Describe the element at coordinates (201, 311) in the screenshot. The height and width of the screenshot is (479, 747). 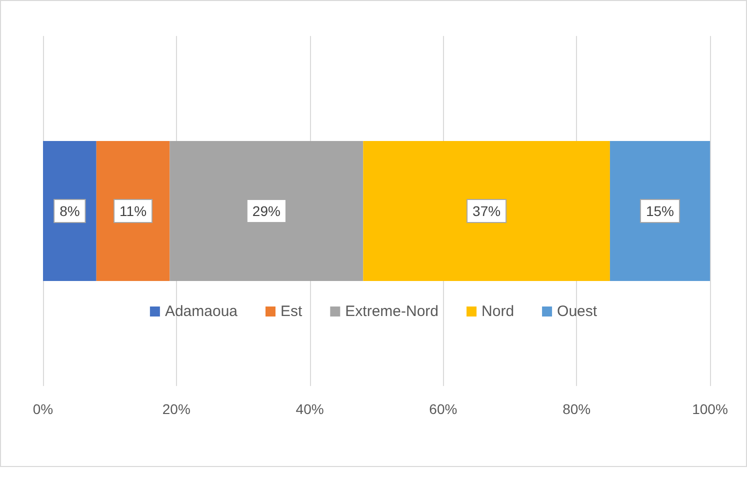
I see `legend-label: Adamaoua` at that location.